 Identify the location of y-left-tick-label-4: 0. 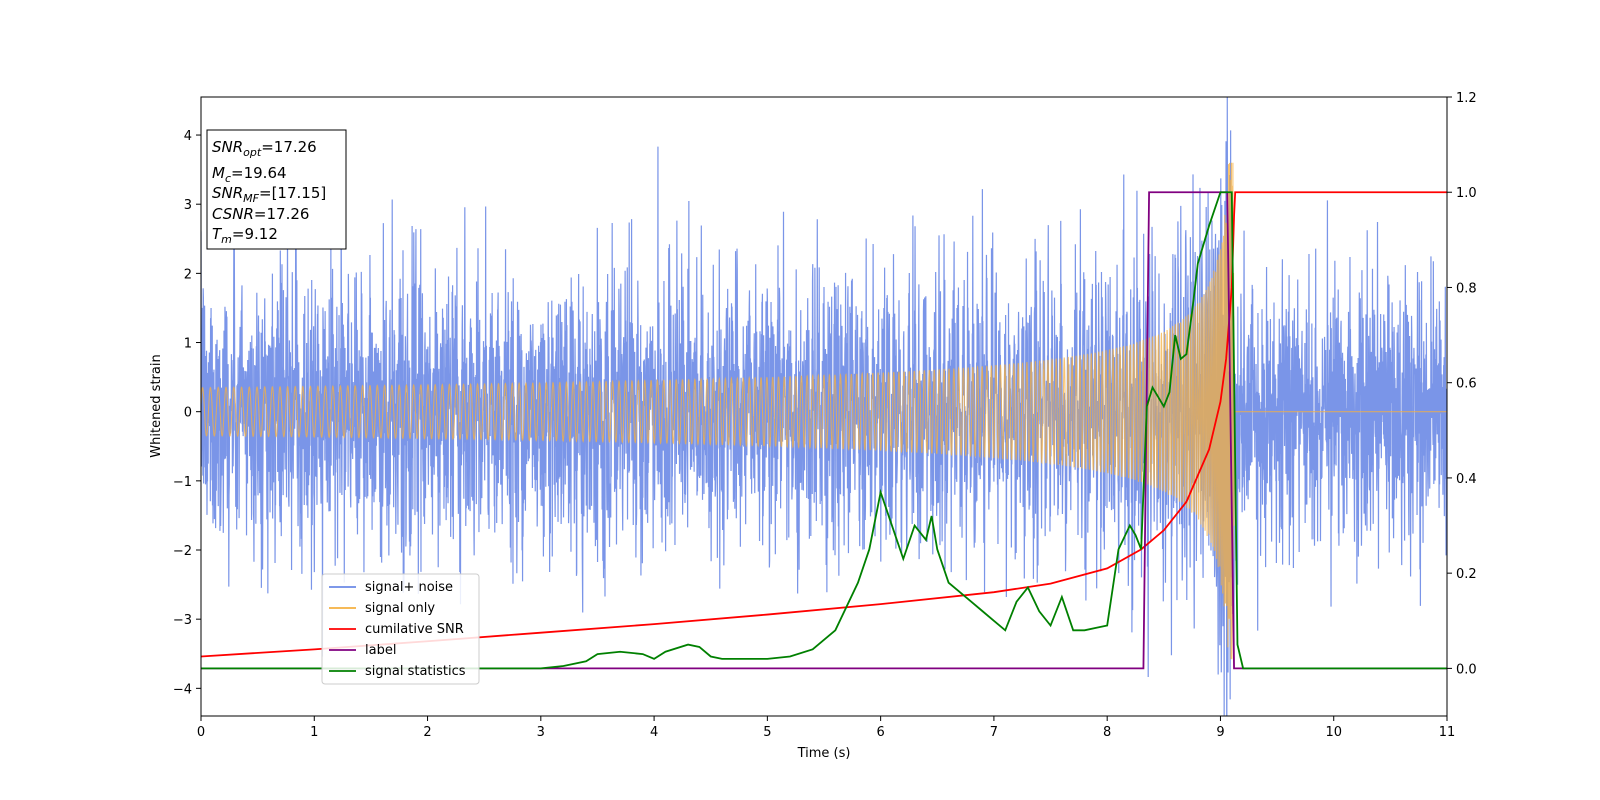
(188, 413).